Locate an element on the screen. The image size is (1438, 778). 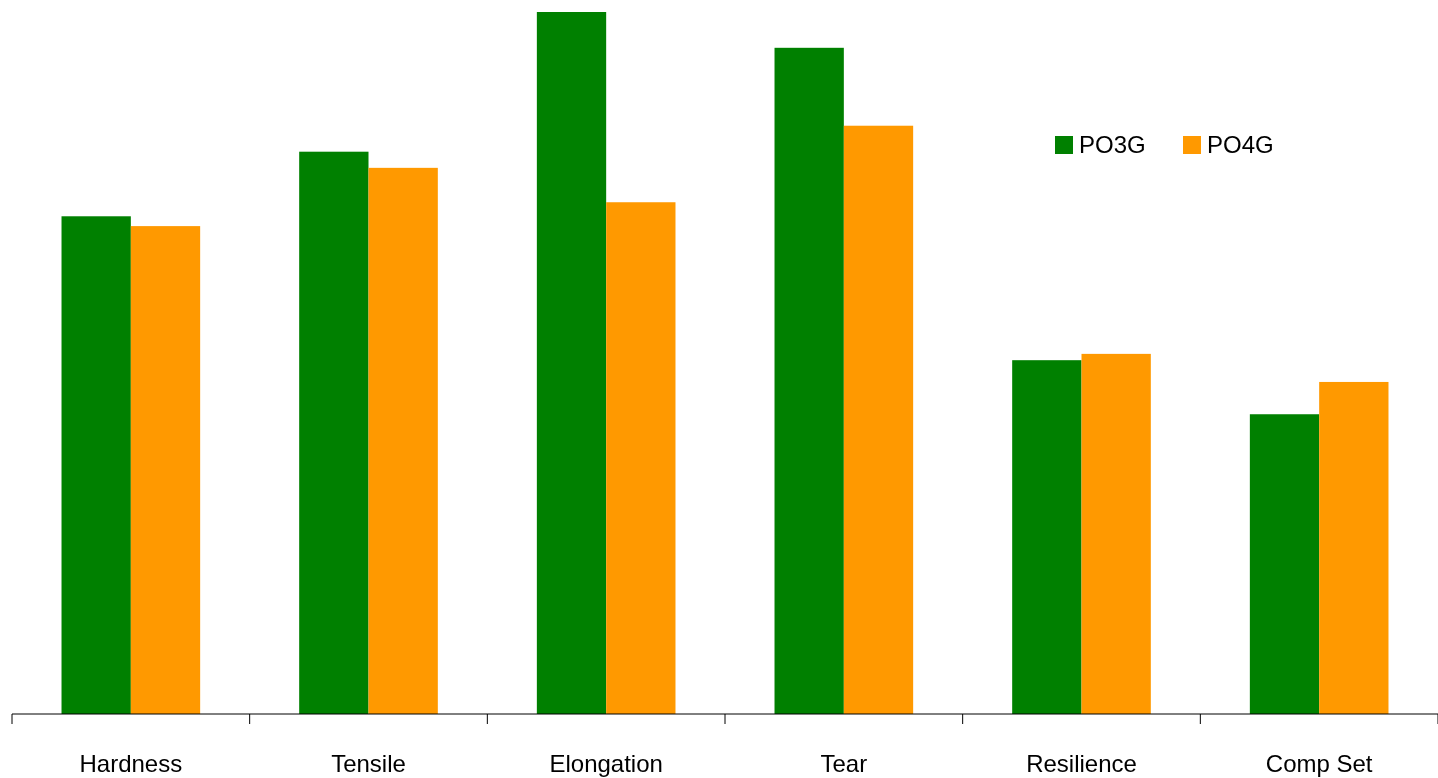
x-tick-label: Tensile is located at coordinates (368, 763).